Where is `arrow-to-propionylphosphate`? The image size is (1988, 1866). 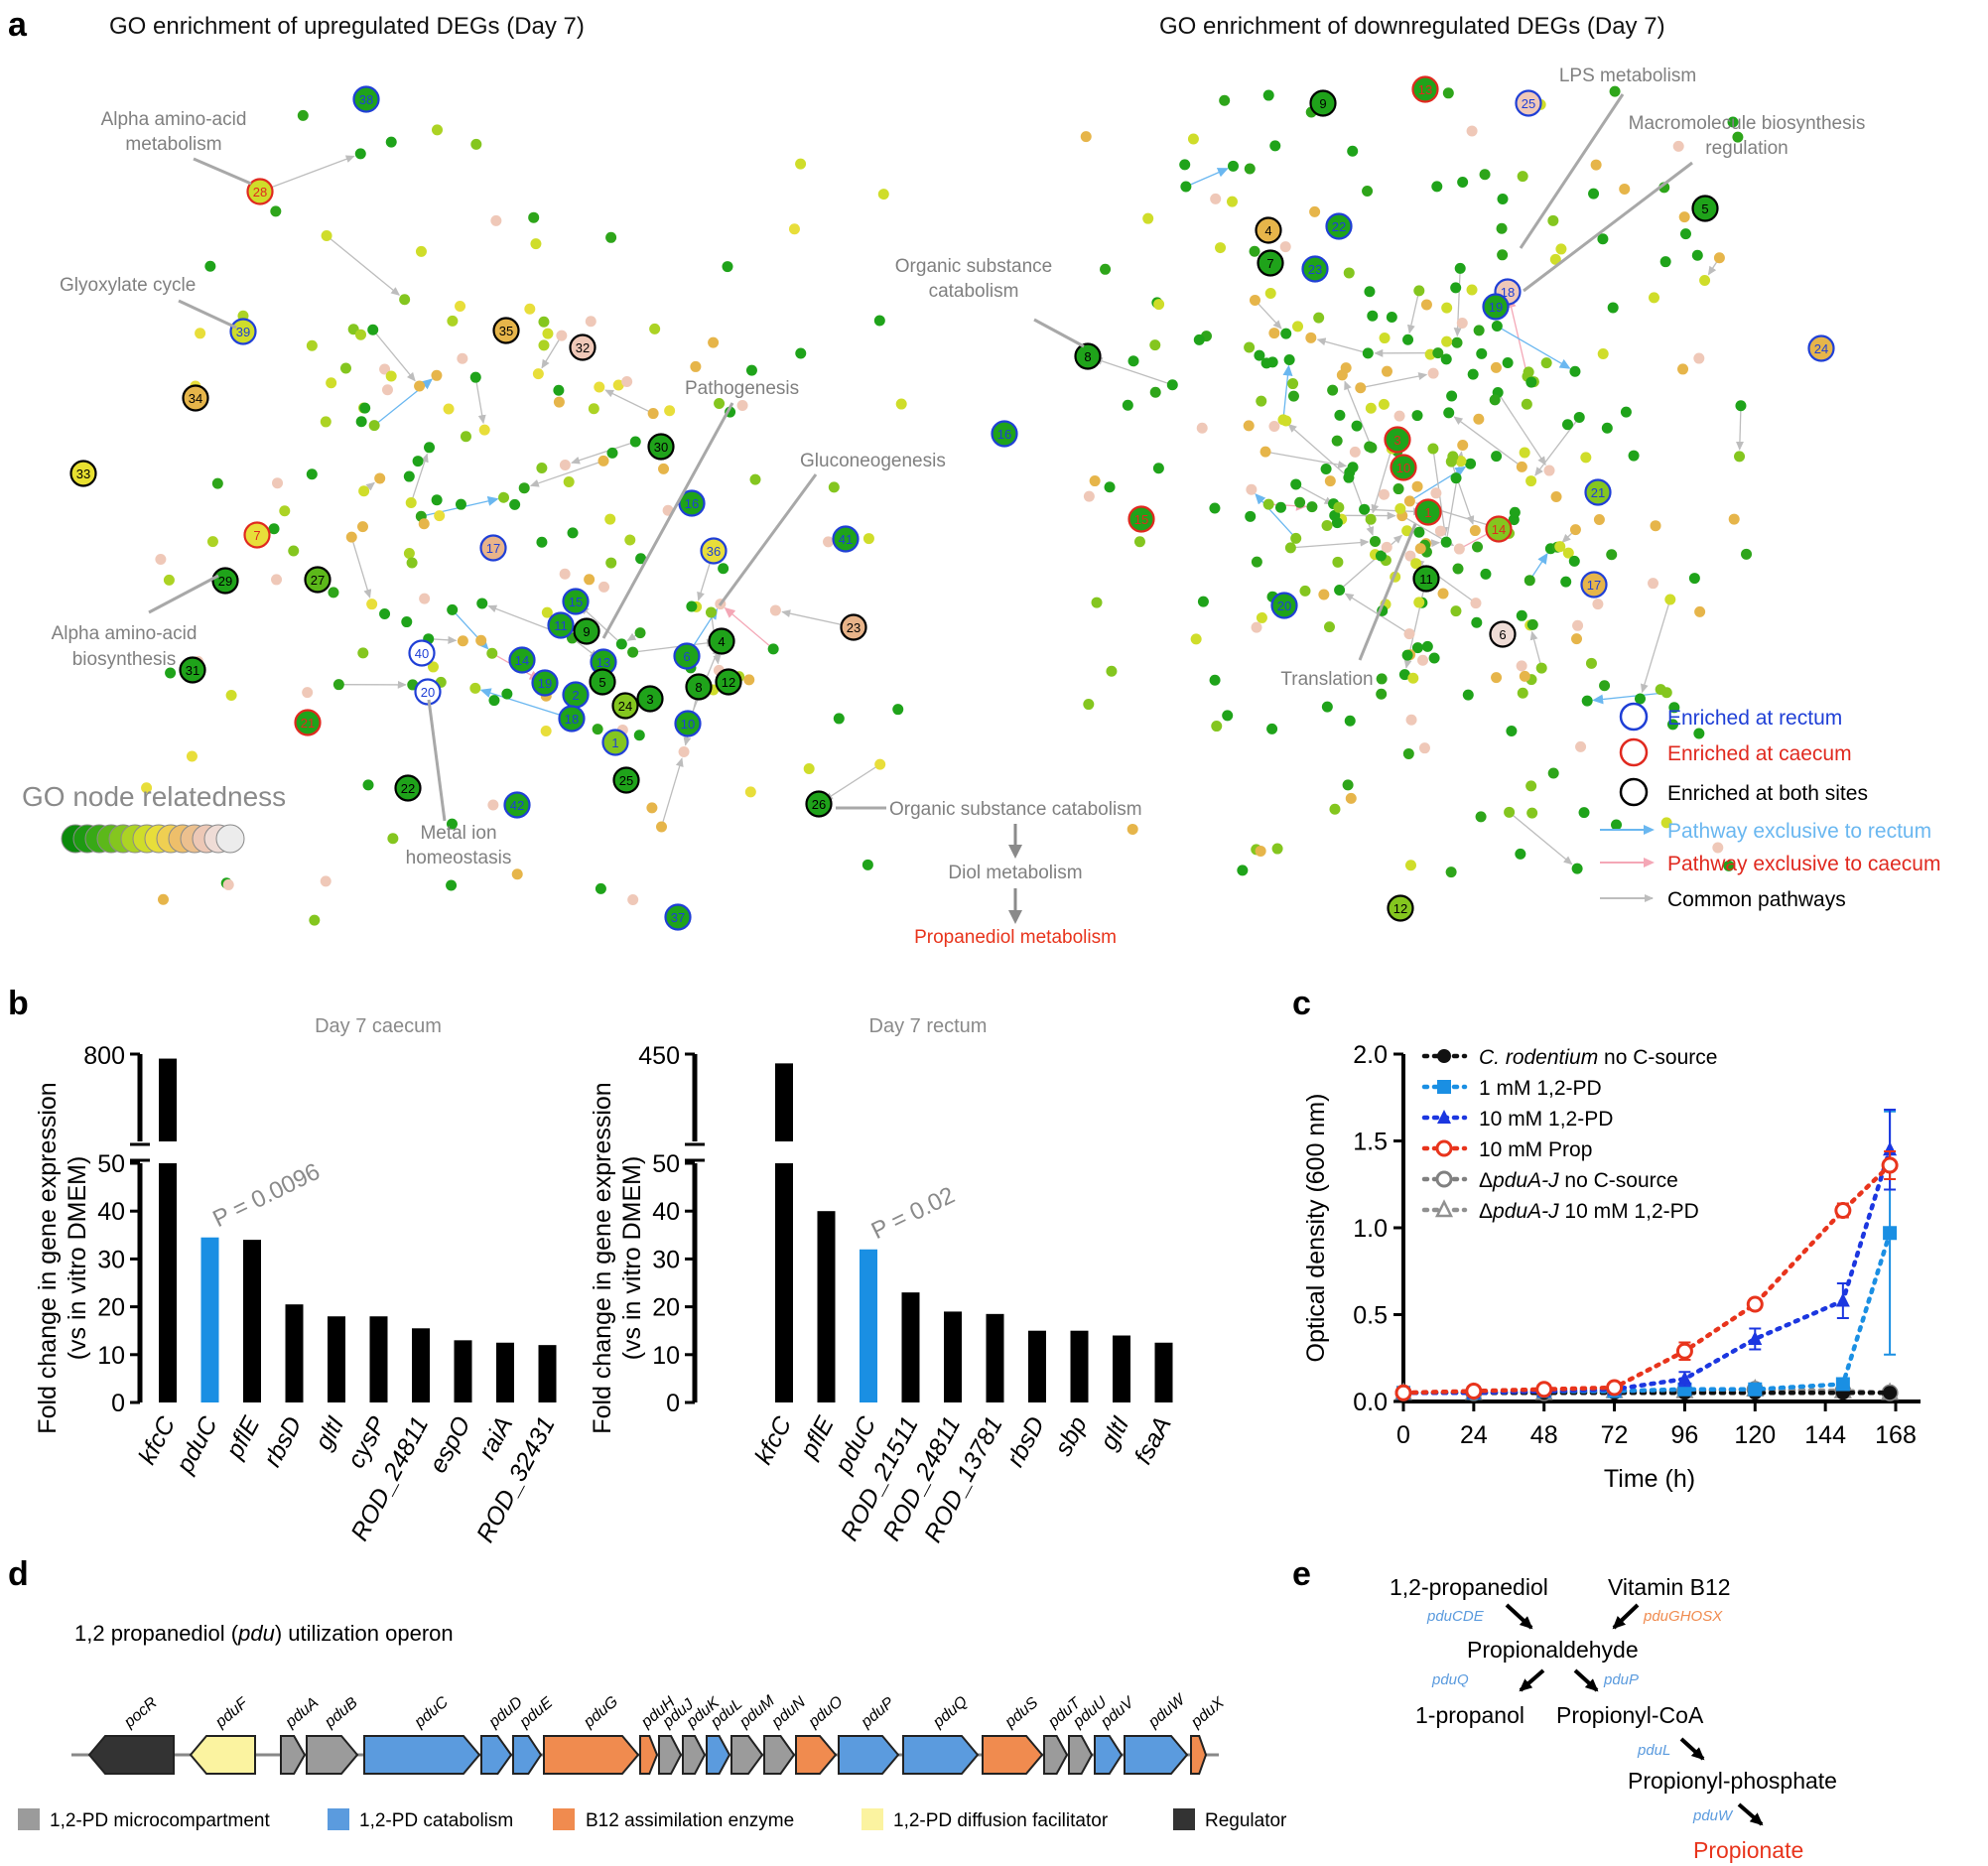 arrow-to-propionylphosphate is located at coordinates (1692, 1749).